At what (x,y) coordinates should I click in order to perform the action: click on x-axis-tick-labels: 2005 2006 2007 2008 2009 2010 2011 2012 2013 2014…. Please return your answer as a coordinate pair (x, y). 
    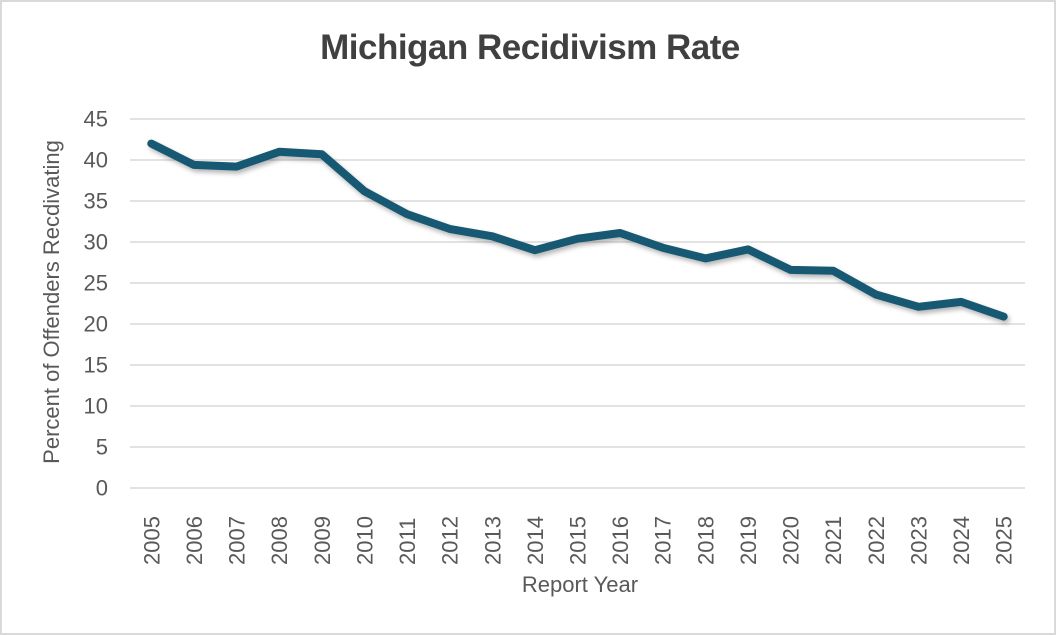
    Looking at the image, I should click on (577, 540).